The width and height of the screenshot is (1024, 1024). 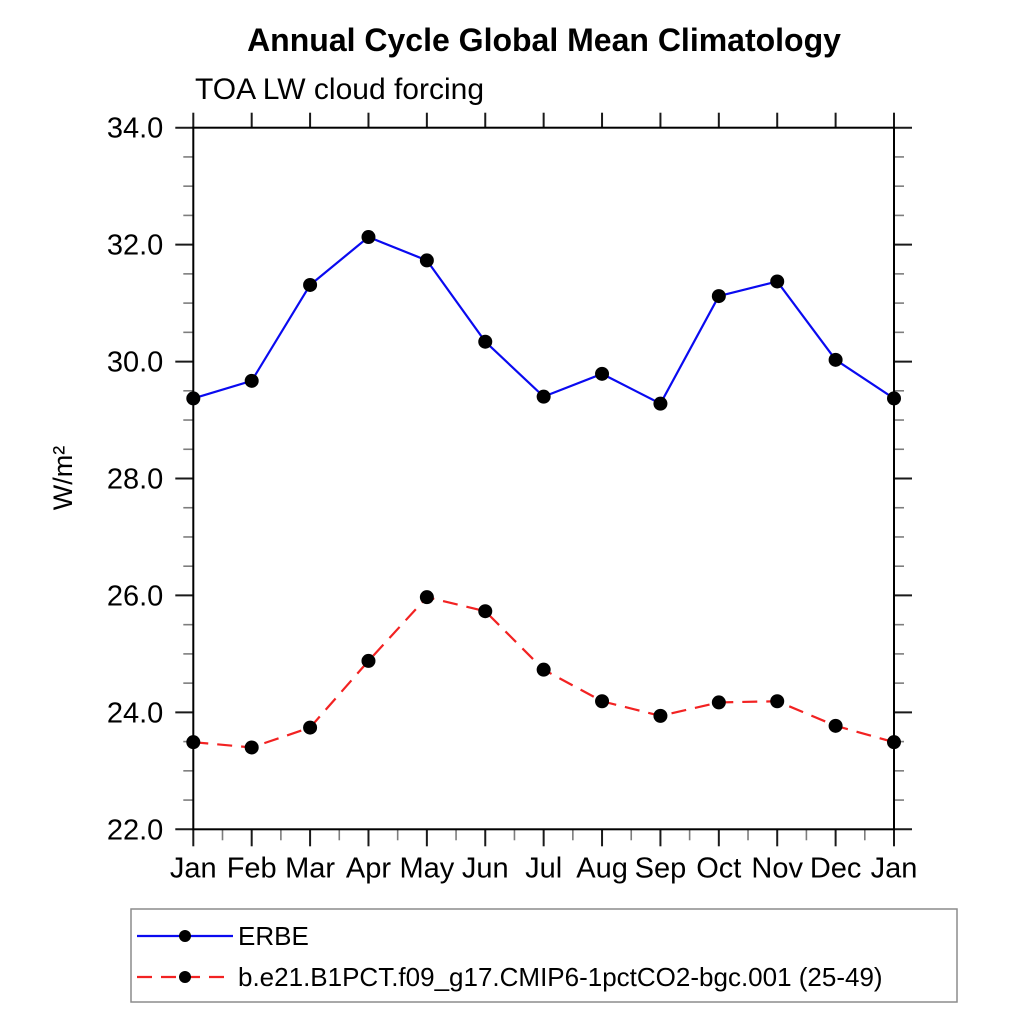 I want to click on legend-item-erbe: ERBE, so click(x=223, y=936).